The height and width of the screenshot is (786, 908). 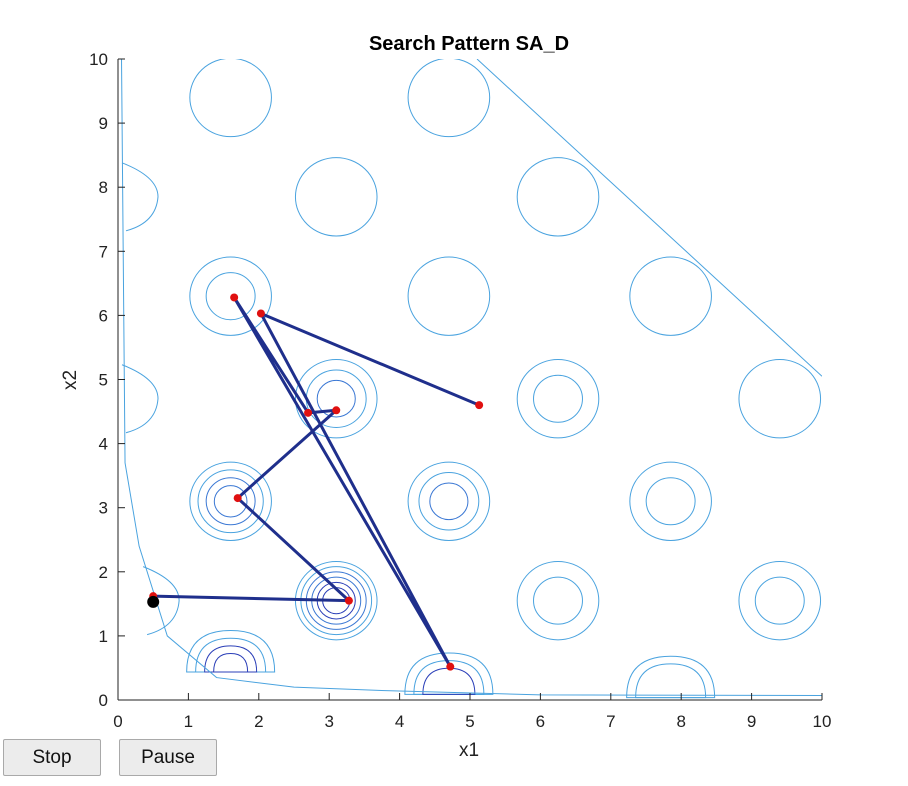 What do you see at coordinates (103, 636) in the screenshot?
I see `y-tick-label: 1` at bounding box center [103, 636].